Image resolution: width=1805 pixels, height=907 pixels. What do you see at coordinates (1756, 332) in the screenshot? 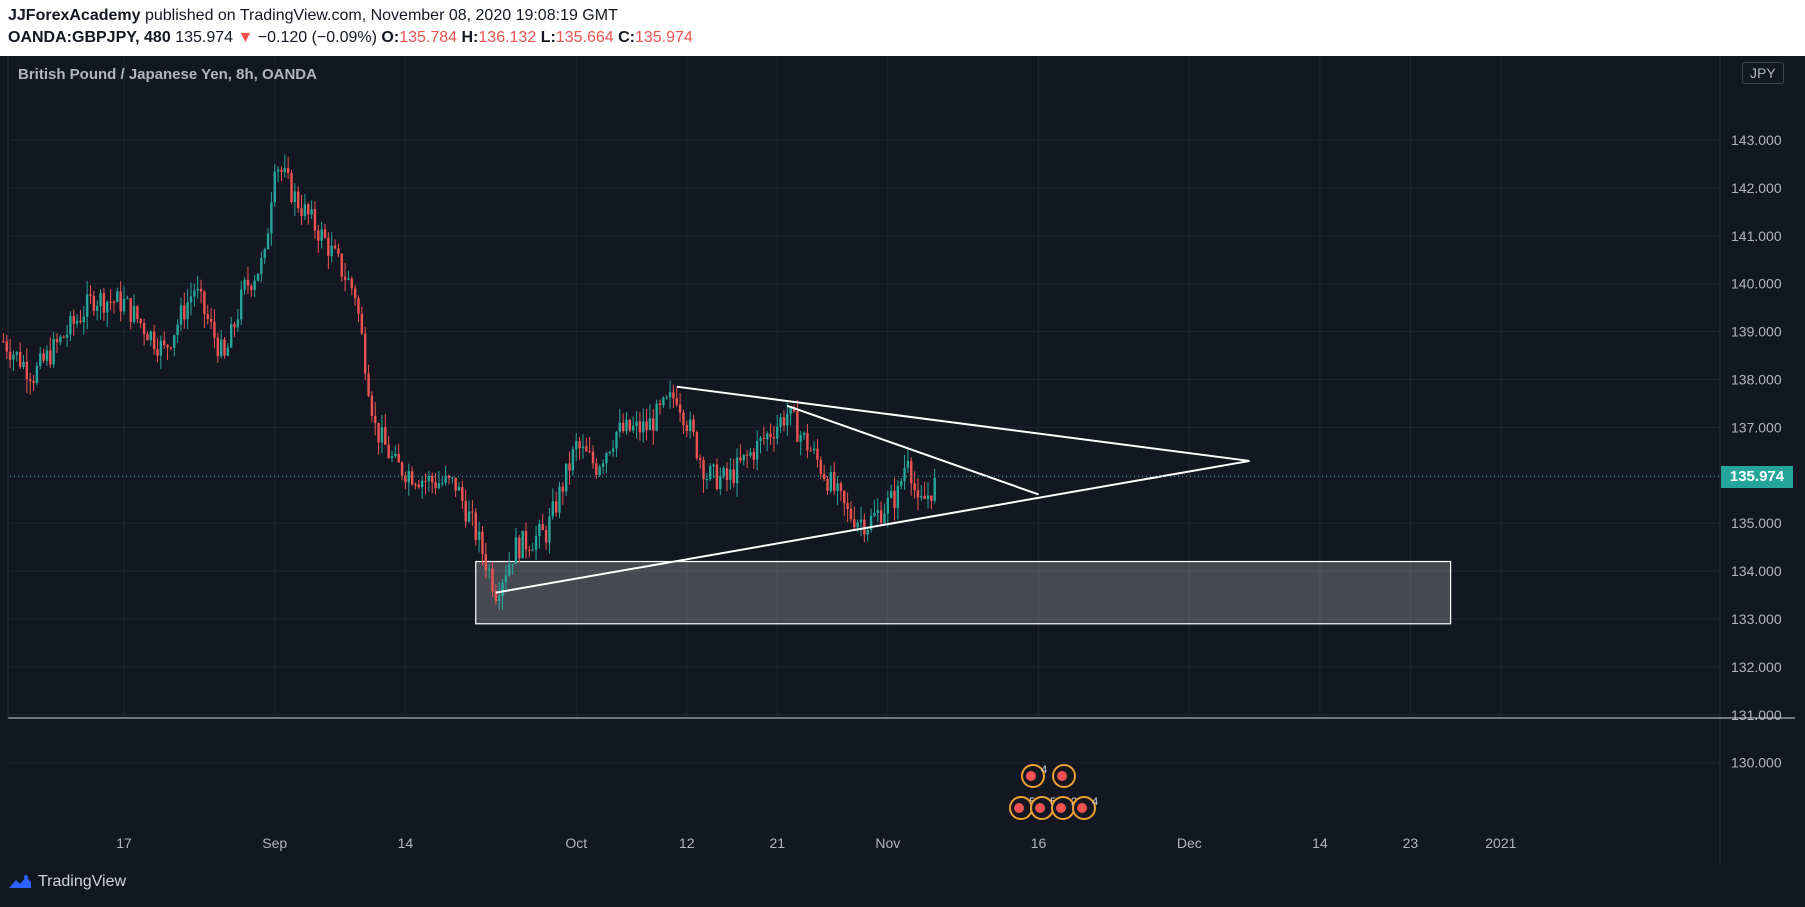
I see `y-tick-label: 139.000` at bounding box center [1756, 332].